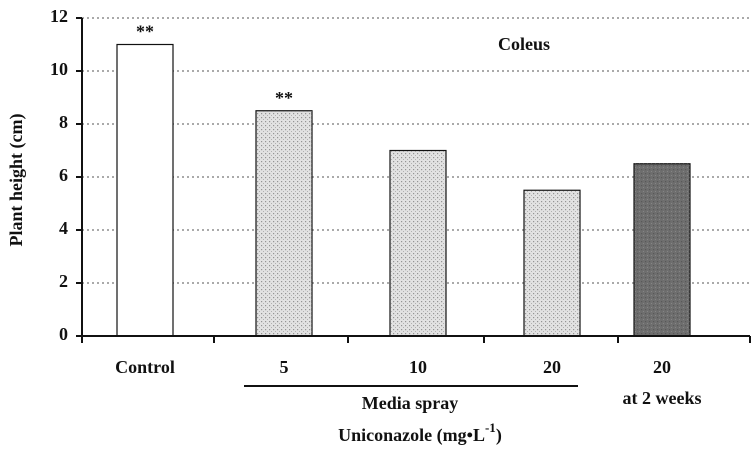 Image resolution: width=751 pixels, height=468 pixels. What do you see at coordinates (63, 334) in the screenshot?
I see `y-tick-label: 0` at bounding box center [63, 334].